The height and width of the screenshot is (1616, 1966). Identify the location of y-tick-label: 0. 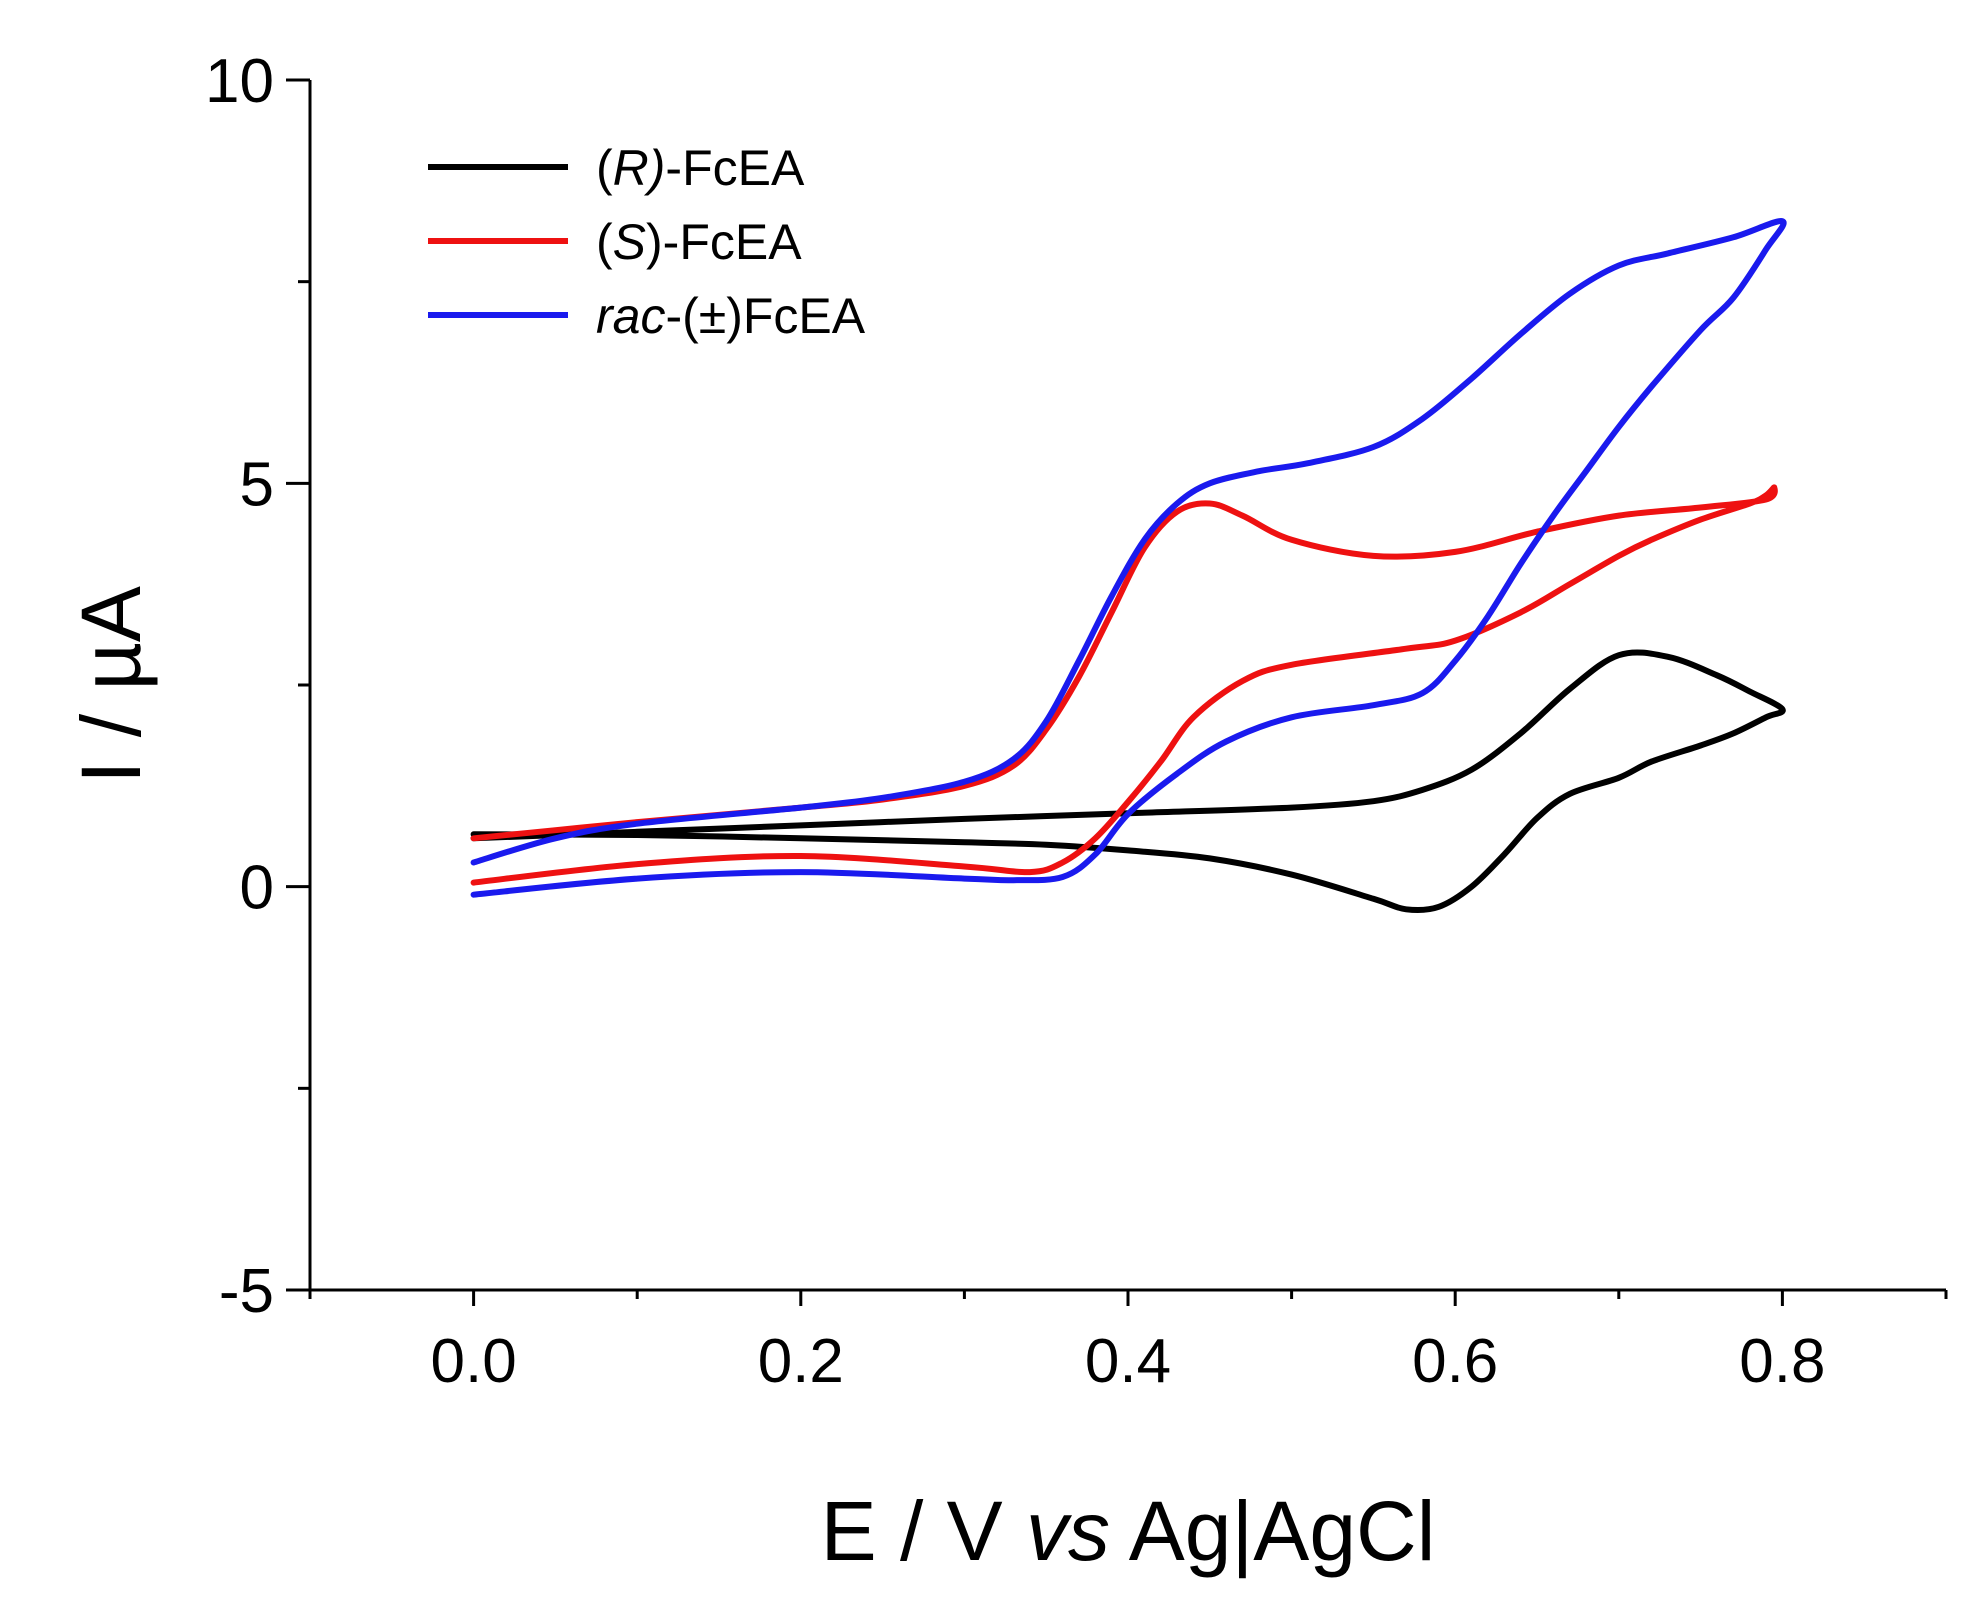
(257, 888).